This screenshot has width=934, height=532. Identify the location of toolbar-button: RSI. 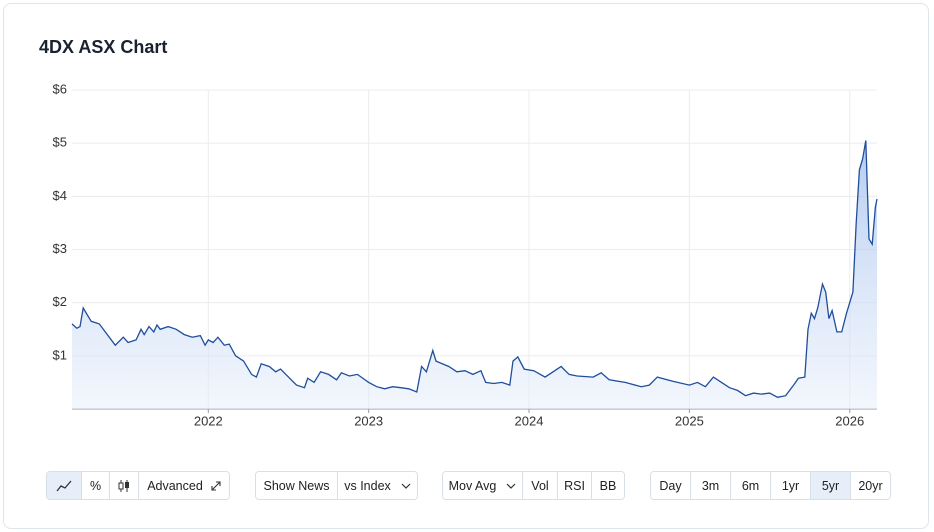
(574, 485).